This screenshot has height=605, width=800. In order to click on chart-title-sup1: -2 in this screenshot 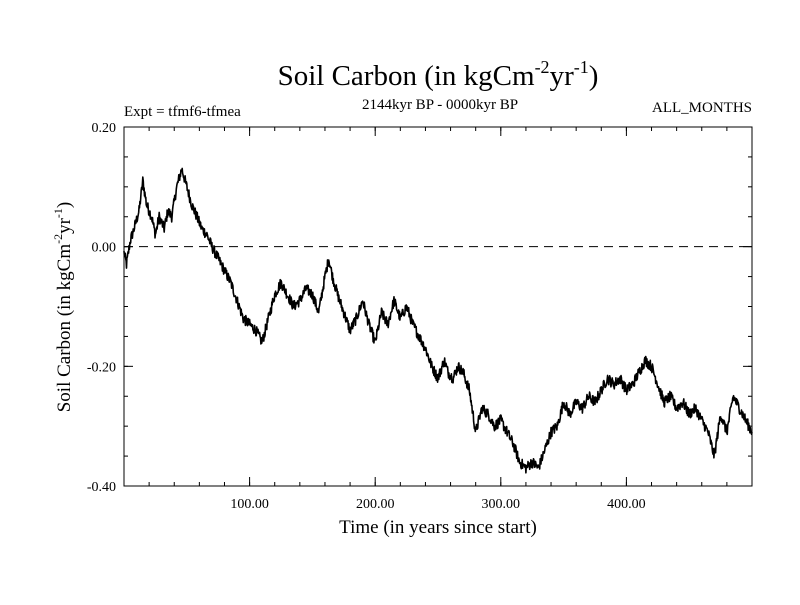, I will do `click(542, 67)`.